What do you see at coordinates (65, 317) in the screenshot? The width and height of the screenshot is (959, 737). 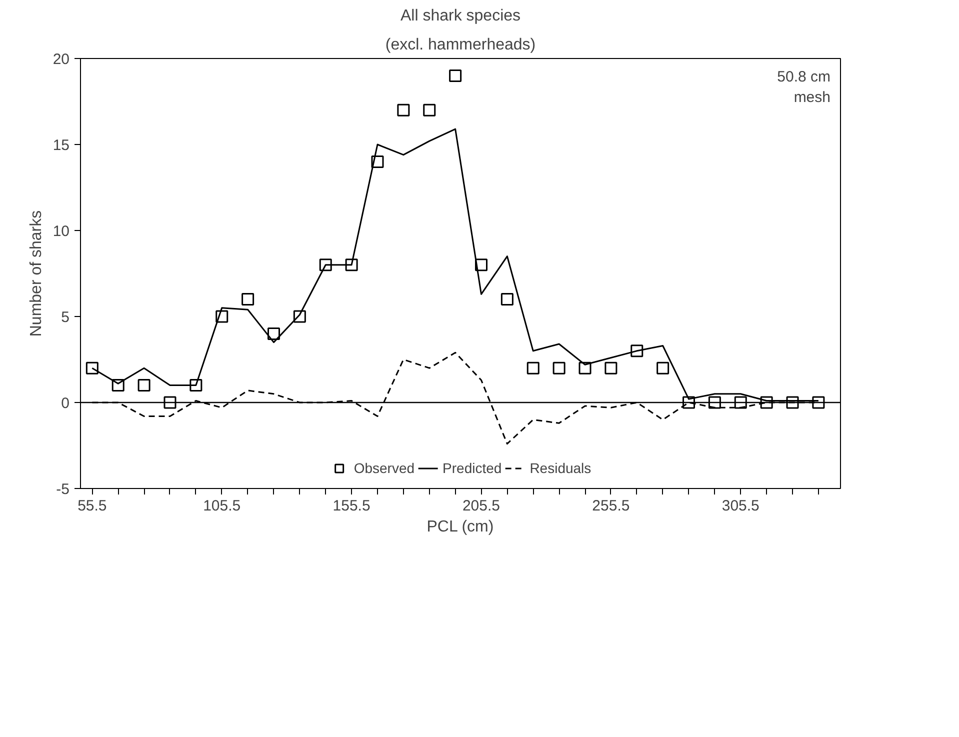 I see `y-tick-label: 5` at bounding box center [65, 317].